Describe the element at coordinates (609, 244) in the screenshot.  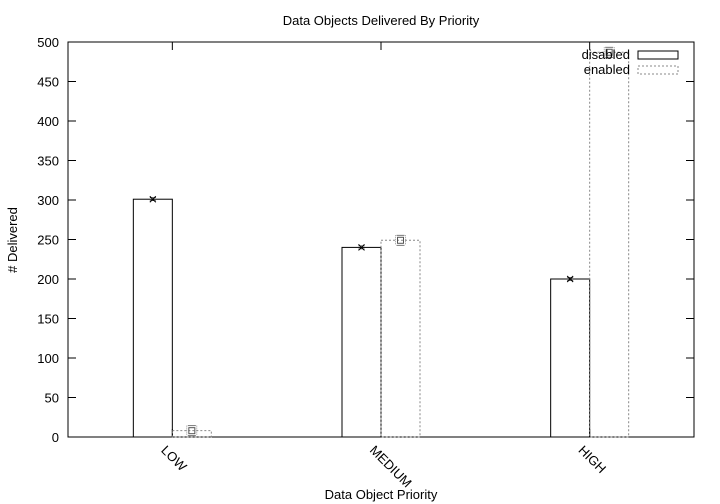
I see `bar-enabled-high` at that location.